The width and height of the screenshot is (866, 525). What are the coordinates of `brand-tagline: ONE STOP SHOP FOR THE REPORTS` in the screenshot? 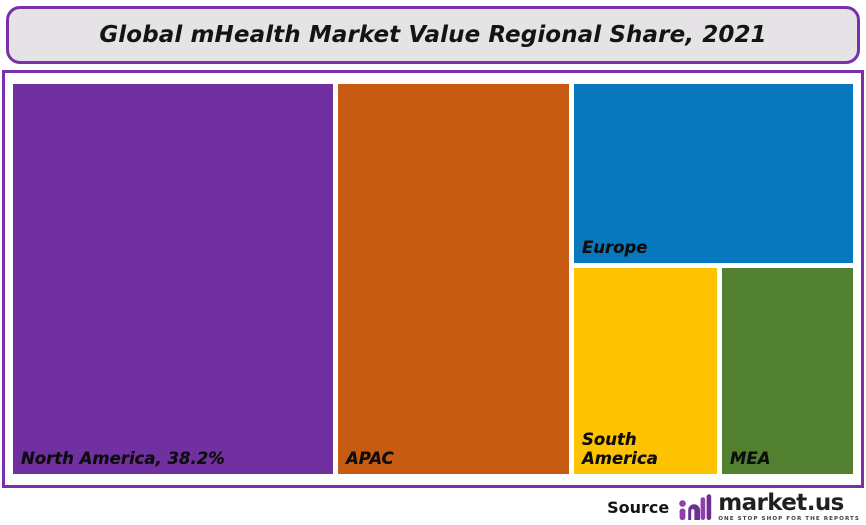 It's located at (789, 519).